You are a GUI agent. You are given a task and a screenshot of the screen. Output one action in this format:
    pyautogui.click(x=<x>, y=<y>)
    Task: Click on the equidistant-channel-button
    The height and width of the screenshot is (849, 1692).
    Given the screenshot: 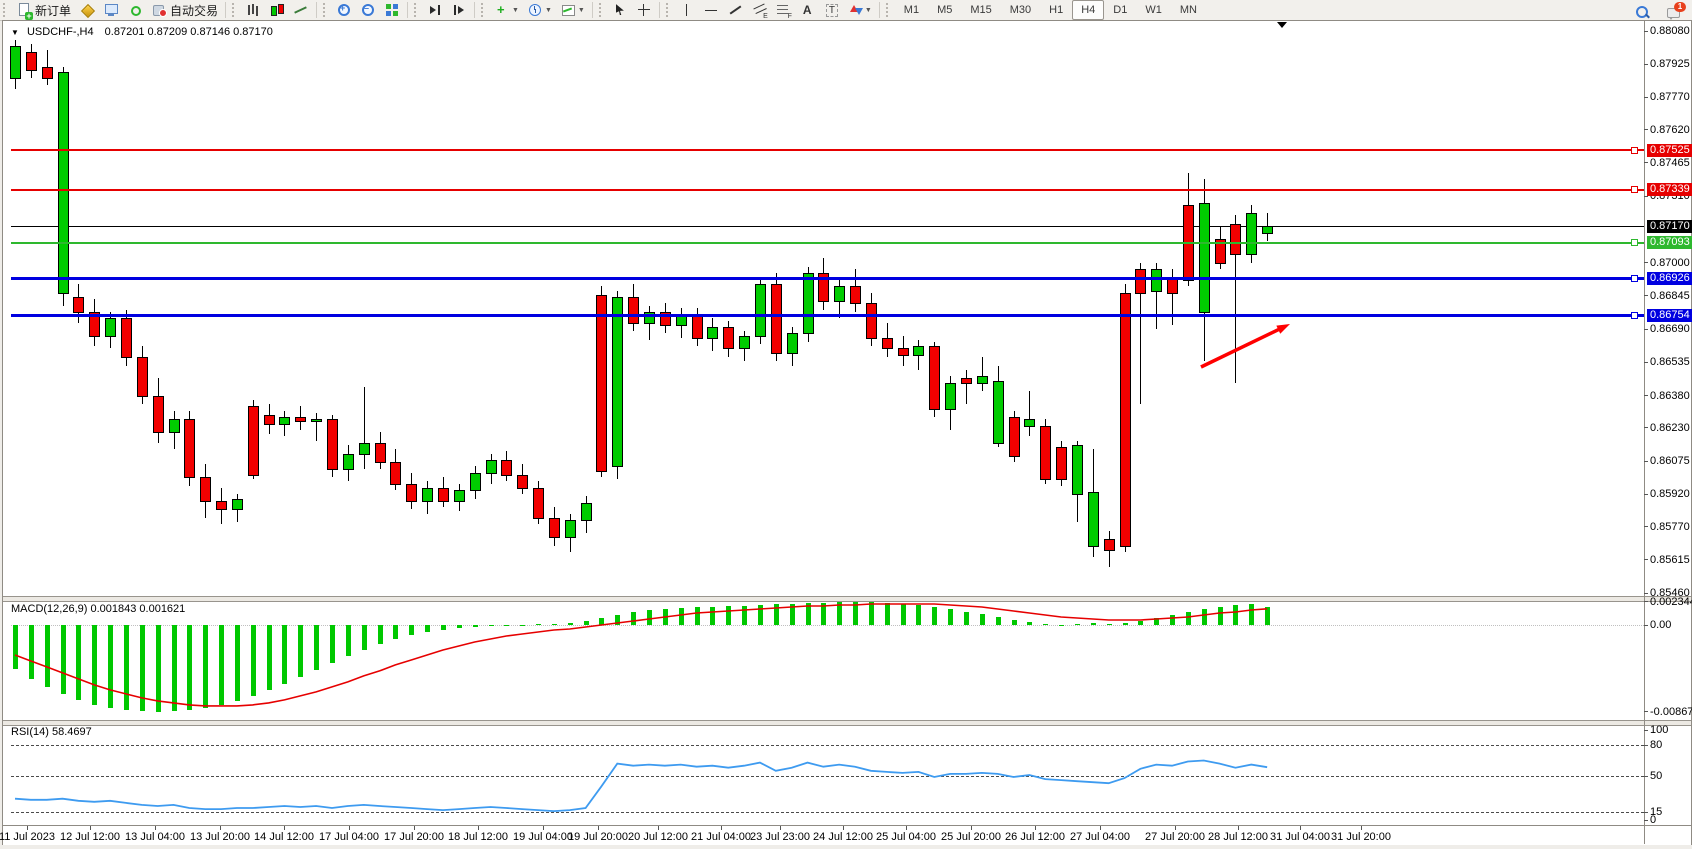 What is the action you would take?
    pyautogui.click(x=759, y=10)
    